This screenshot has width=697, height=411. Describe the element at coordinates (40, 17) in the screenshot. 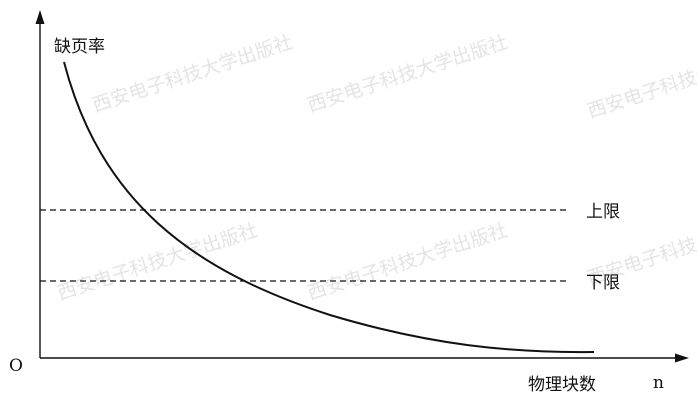

I see `y-axis-arrow-icon` at that location.